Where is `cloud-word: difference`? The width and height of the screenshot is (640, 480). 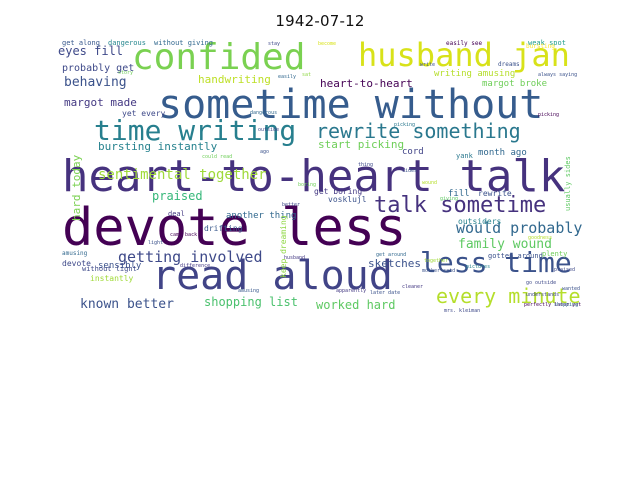 cloud-word: difference is located at coordinates (195, 266).